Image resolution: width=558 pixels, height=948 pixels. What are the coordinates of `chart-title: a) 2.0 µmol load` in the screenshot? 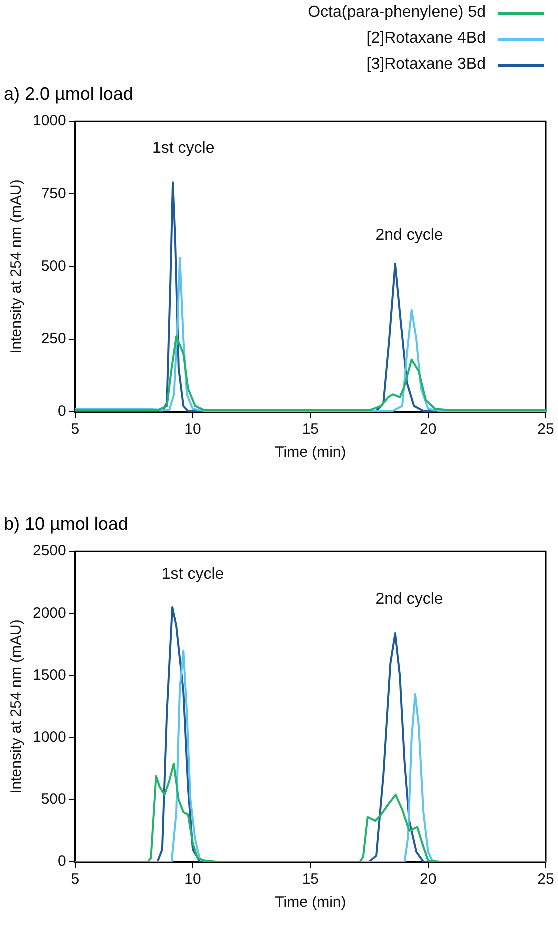 It's located at (69, 94).